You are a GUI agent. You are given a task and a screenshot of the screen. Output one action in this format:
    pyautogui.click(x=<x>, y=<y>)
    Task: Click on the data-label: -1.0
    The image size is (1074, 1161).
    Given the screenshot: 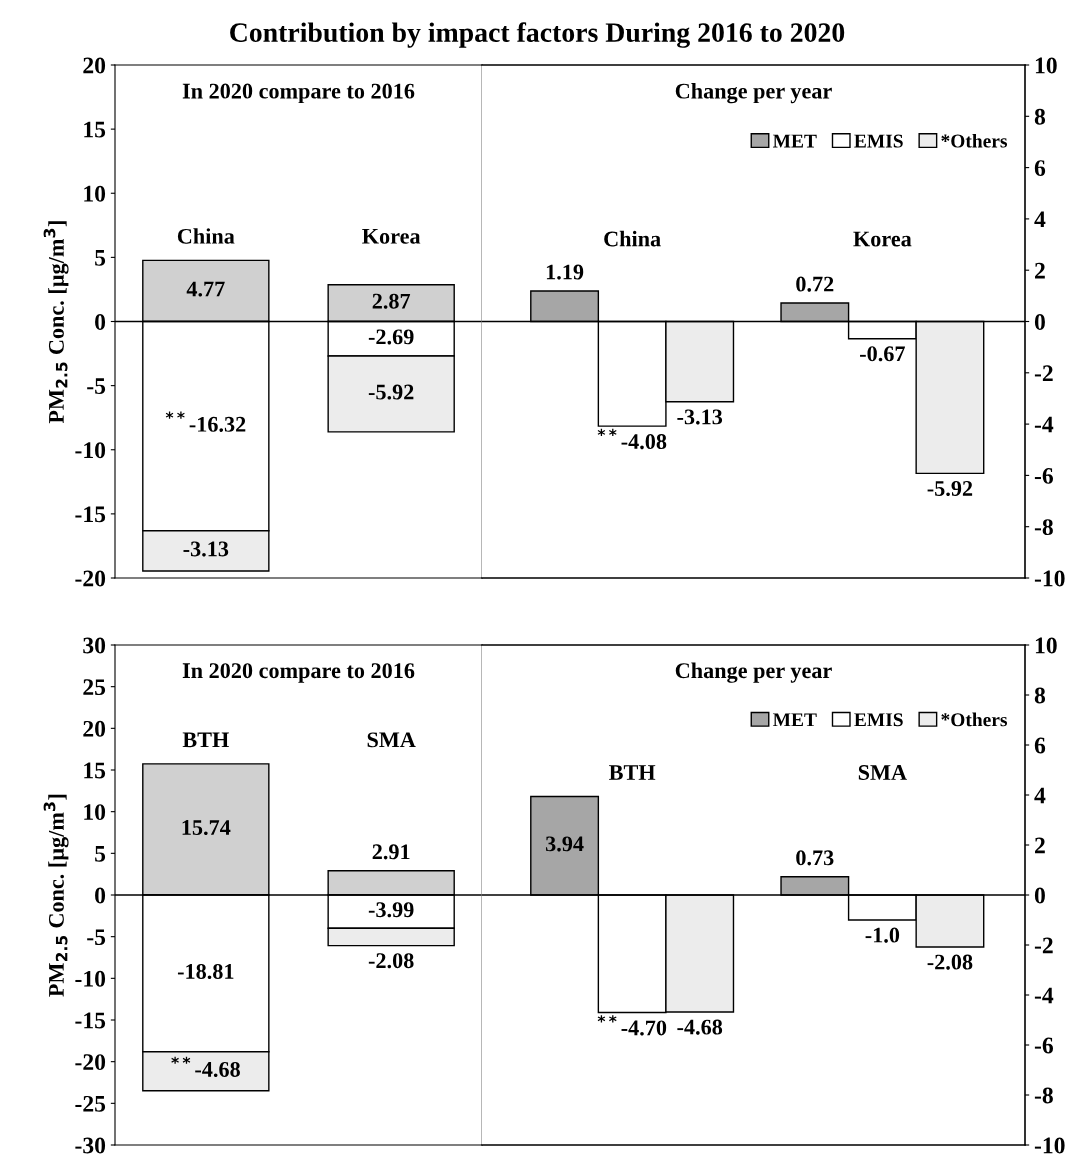 What is the action you would take?
    pyautogui.click(x=882, y=935)
    